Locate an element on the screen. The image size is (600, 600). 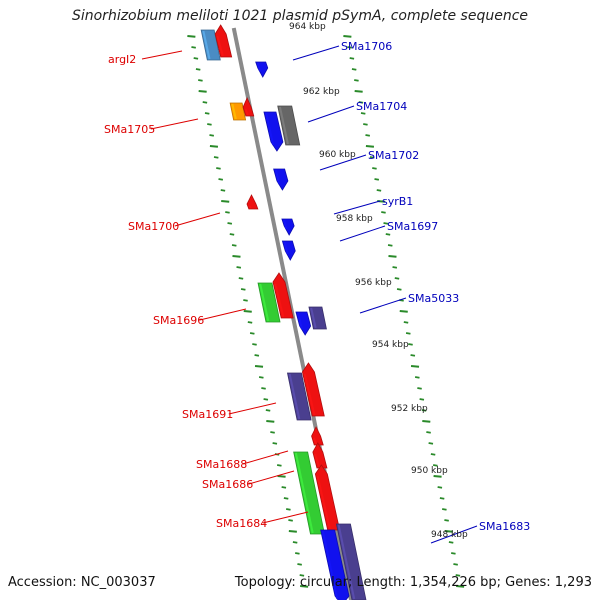
gene-SMa1688 is located at coordinates (317, 436).